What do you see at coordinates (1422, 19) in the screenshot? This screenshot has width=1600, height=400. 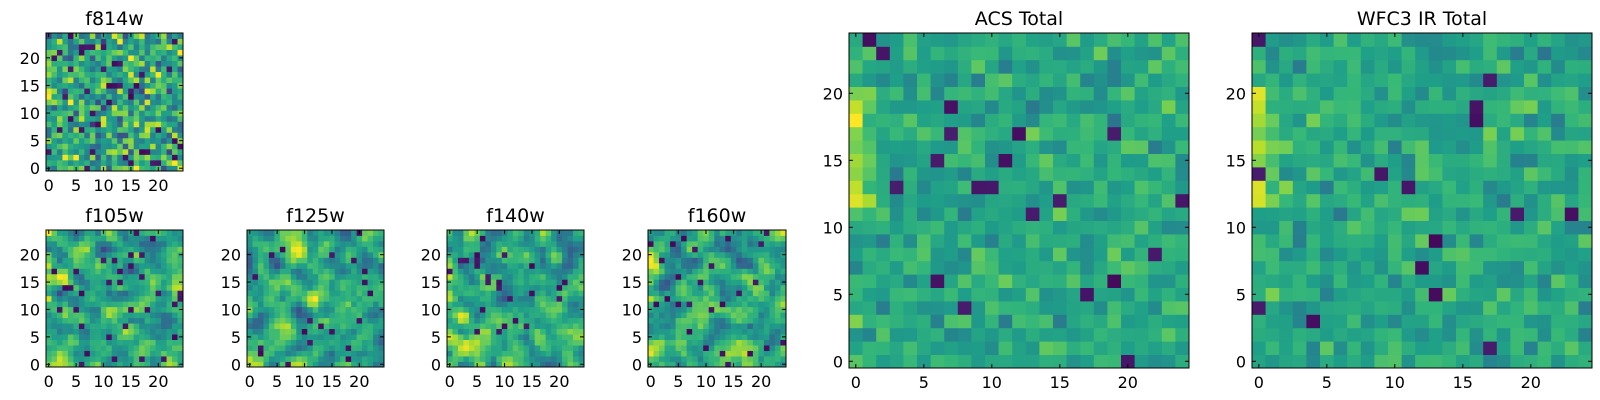 I see `panel-title: WFC3 IR Total` at bounding box center [1422, 19].